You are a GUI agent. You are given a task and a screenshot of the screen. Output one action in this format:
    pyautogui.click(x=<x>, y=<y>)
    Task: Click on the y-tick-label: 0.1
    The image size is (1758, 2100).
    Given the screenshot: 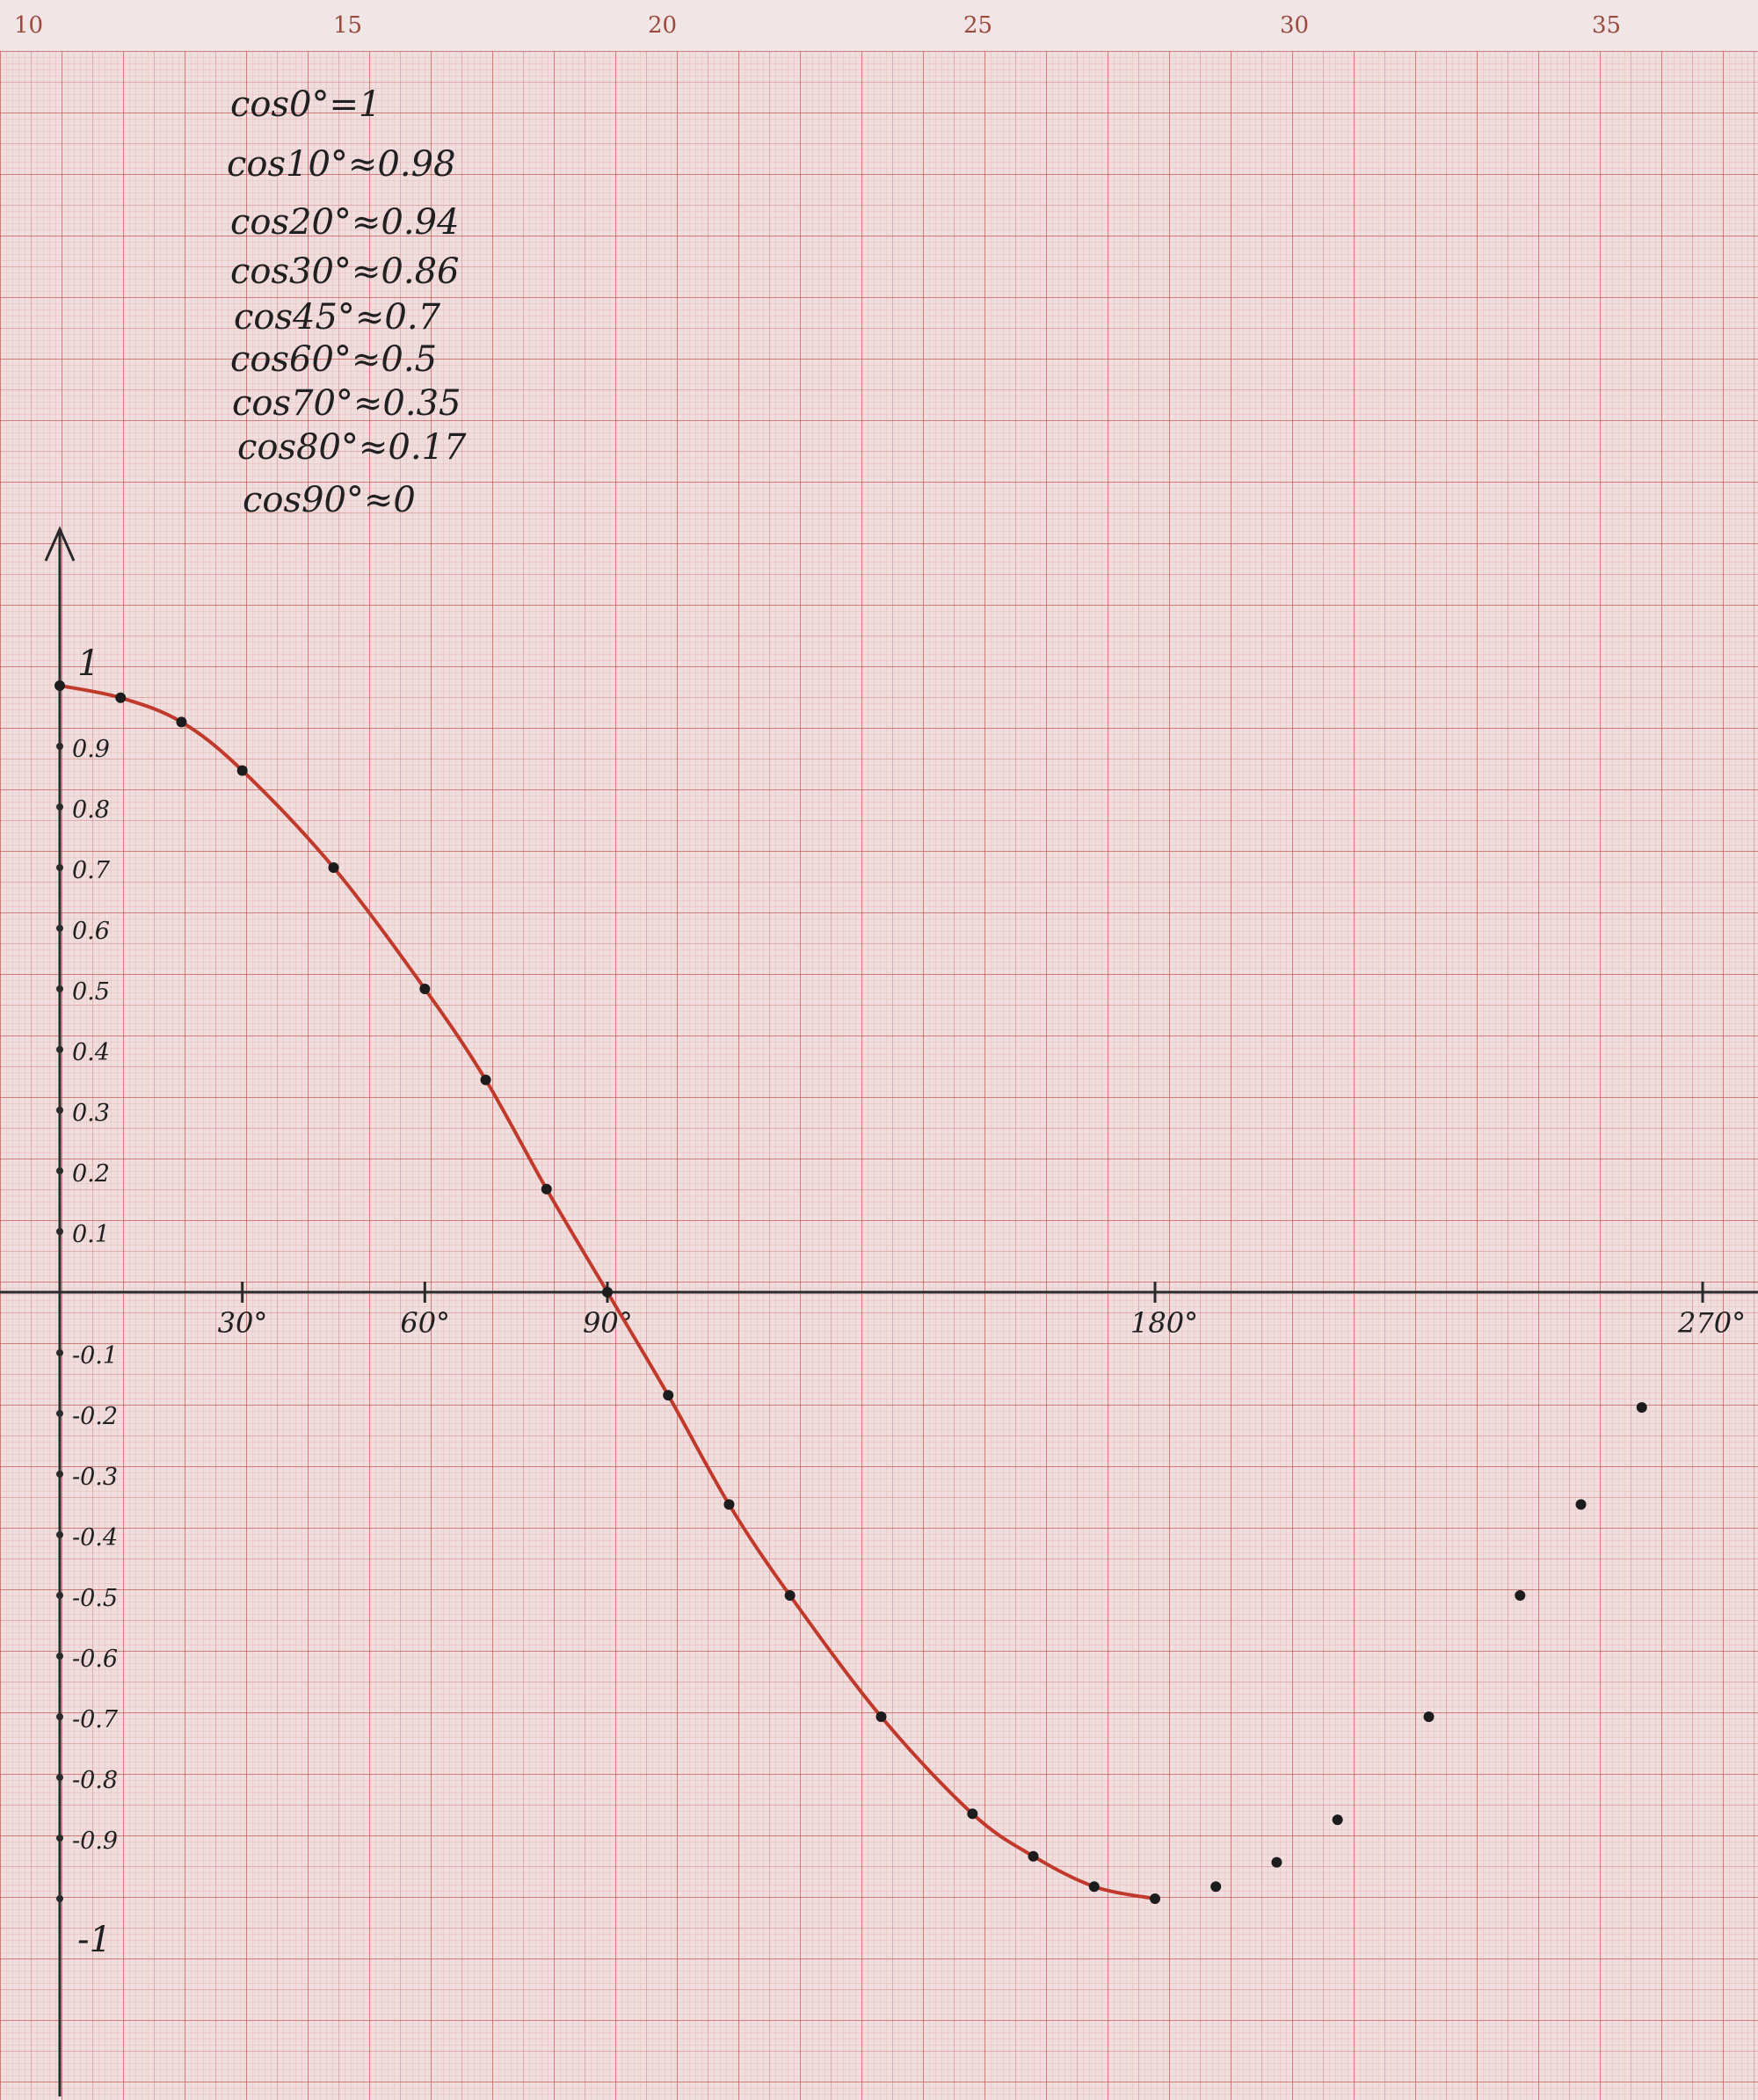 What is the action you would take?
    pyautogui.click(x=91, y=1234)
    